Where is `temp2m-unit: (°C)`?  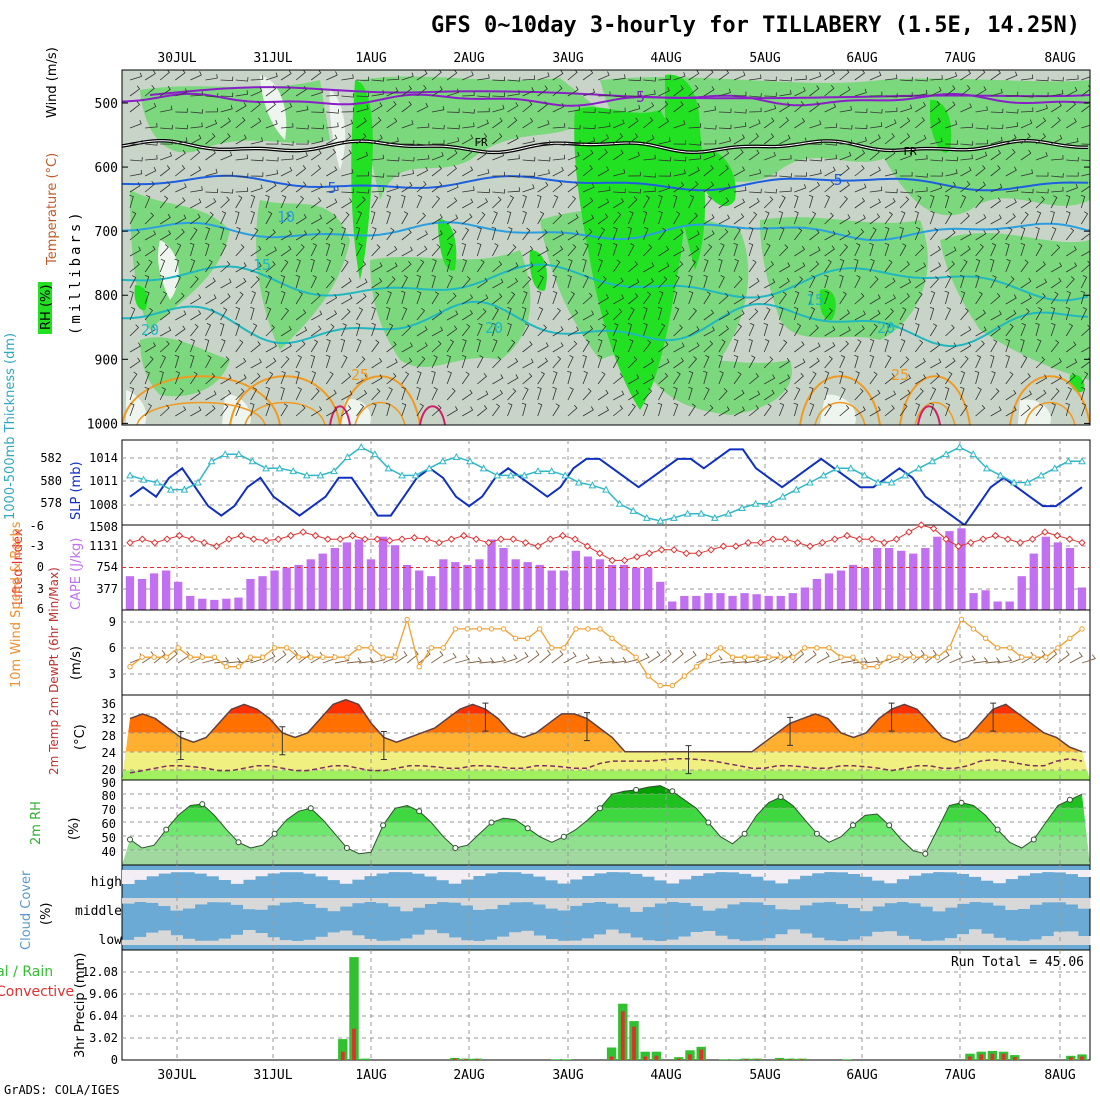 temp2m-unit: (°C) is located at coordinates (80, 737).